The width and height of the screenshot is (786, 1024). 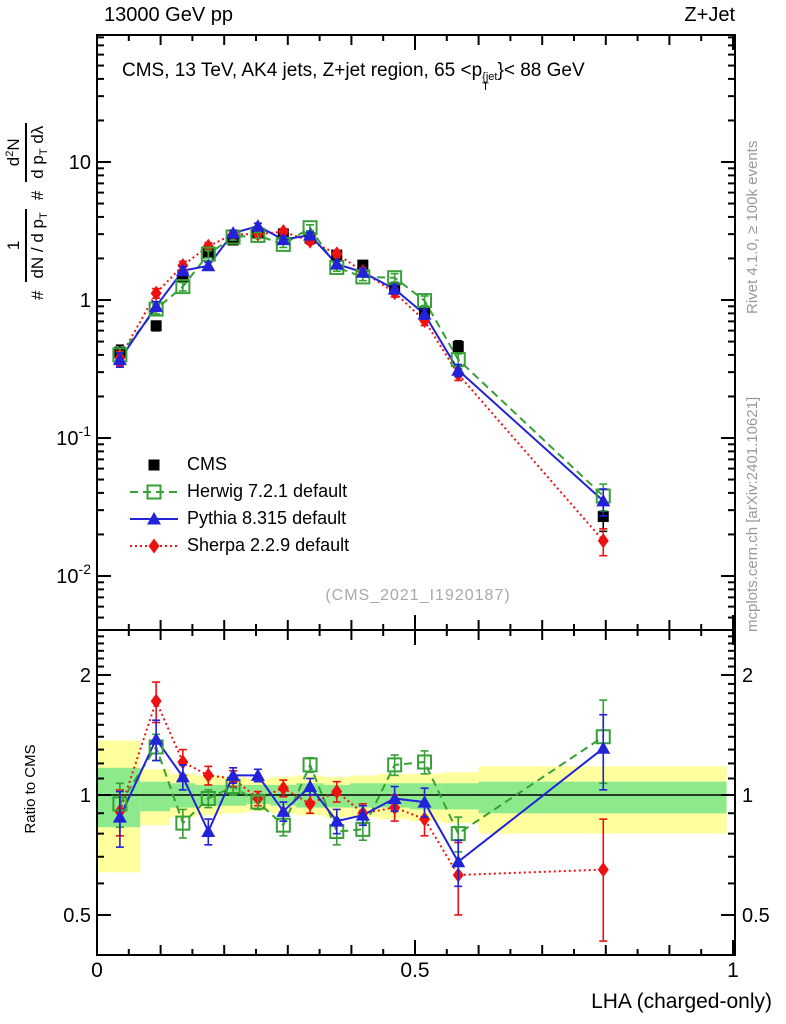 I want to click on beam-energy-label: 13000 GeV pp, so click(x=168, y=15).